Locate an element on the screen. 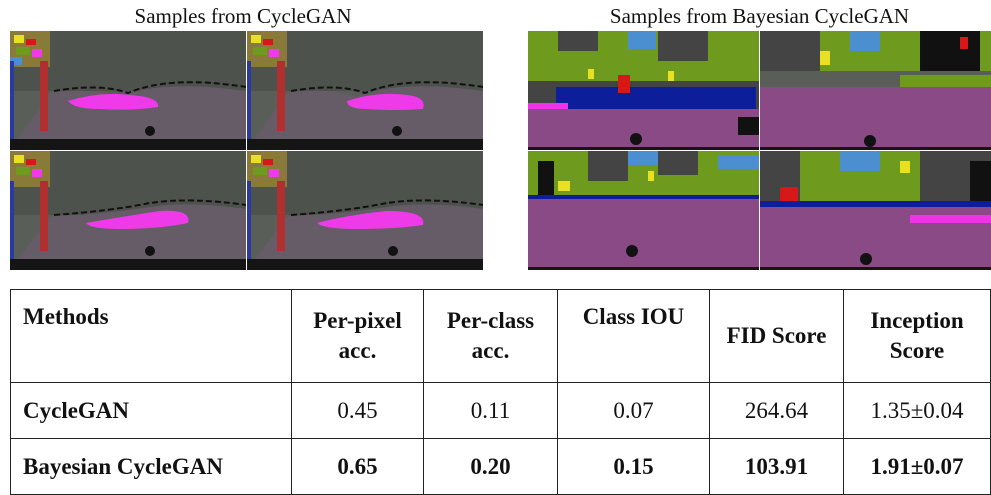 The width and height of the screenshot is (991, 495). cell-fid: 103.91 is located at coordinates (776, 466).